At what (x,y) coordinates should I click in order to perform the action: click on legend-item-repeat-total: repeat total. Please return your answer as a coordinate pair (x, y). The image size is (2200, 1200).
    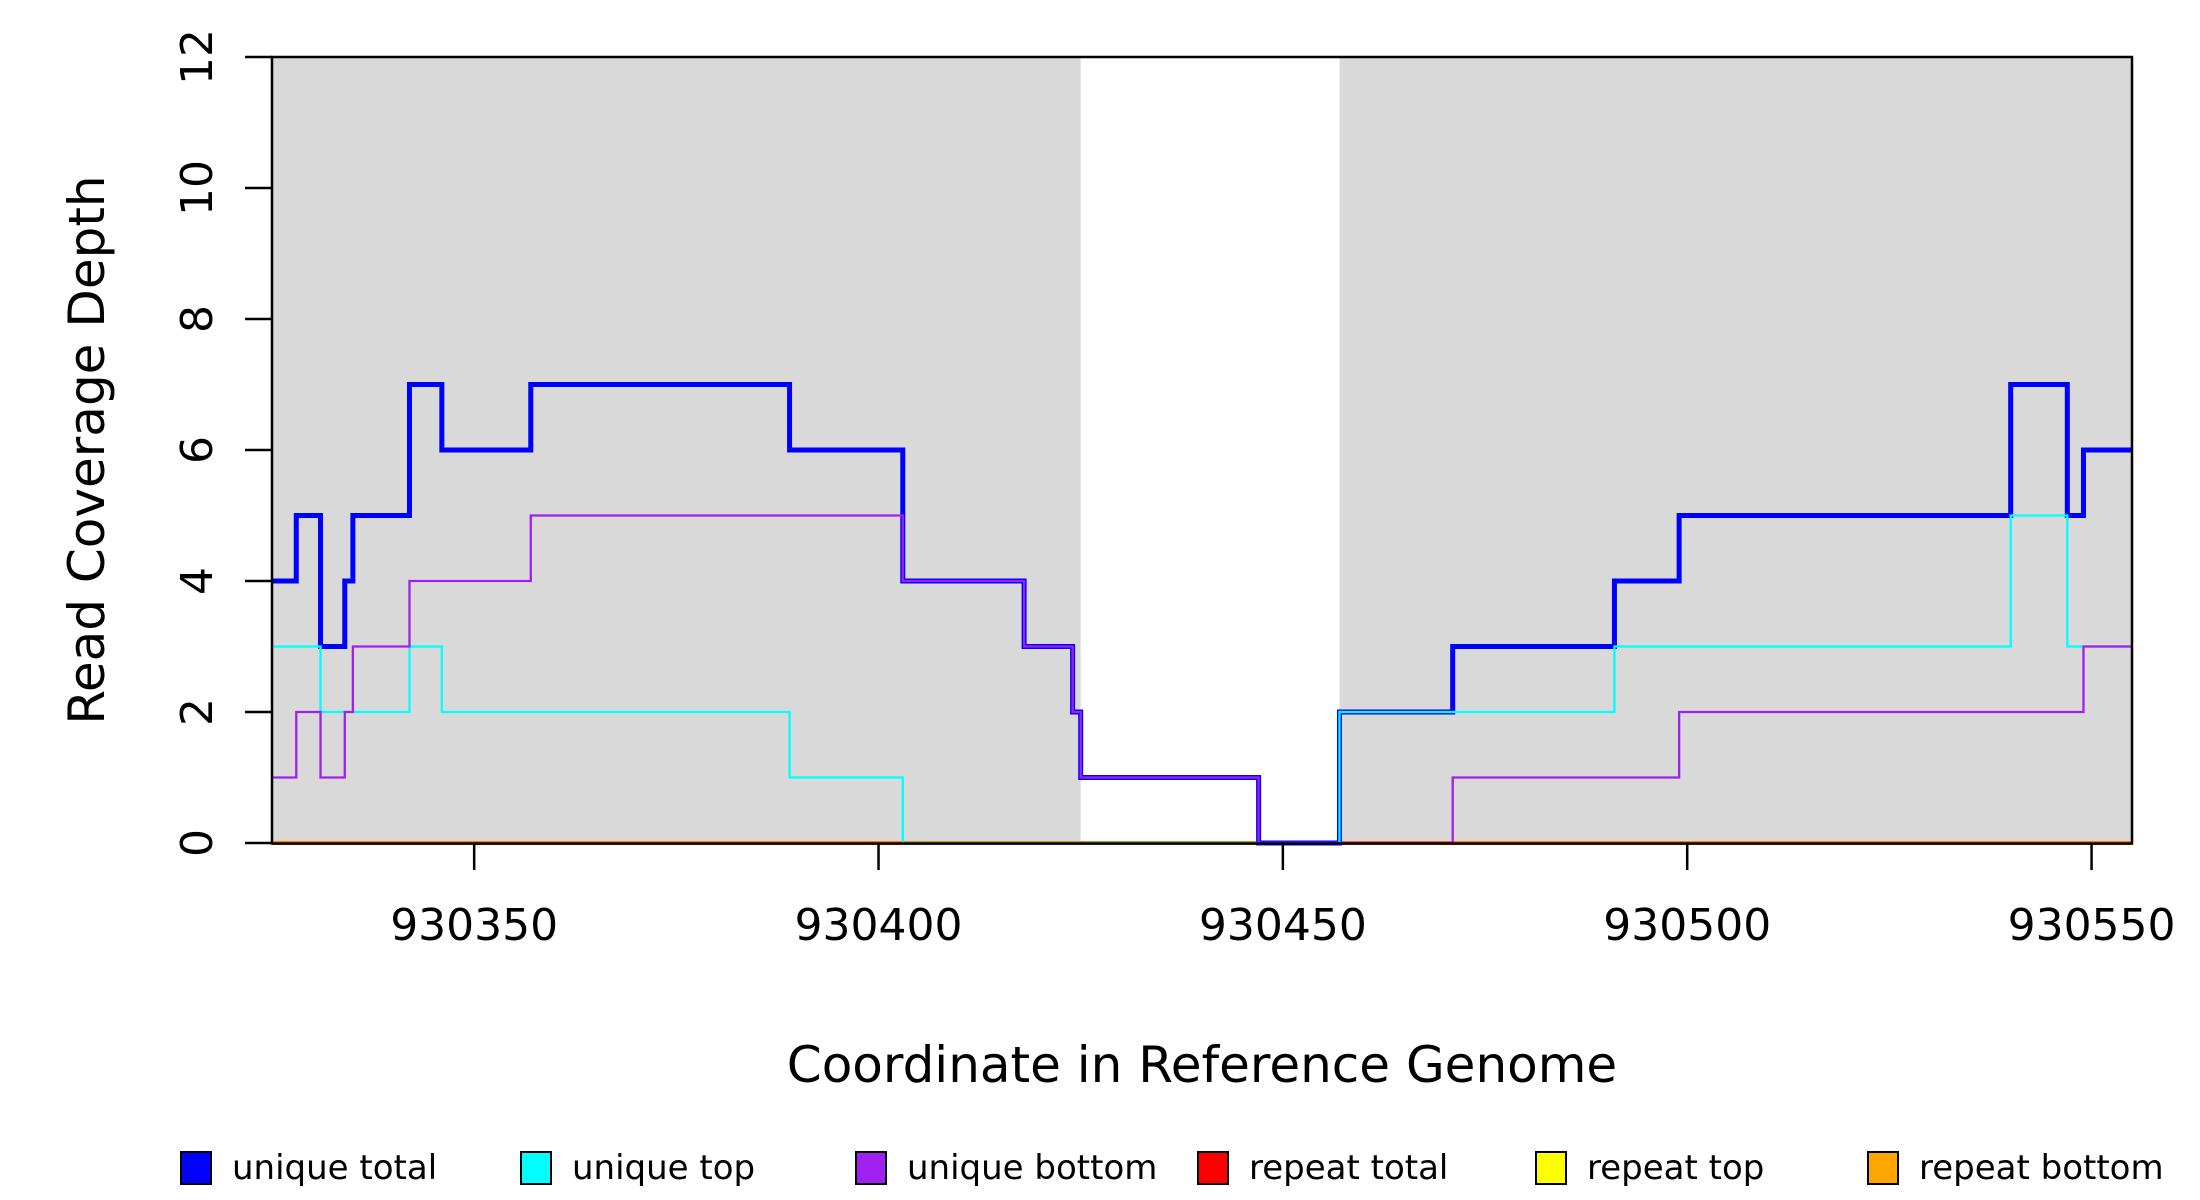
    Looking at the image, I should click on (1322, 1168).